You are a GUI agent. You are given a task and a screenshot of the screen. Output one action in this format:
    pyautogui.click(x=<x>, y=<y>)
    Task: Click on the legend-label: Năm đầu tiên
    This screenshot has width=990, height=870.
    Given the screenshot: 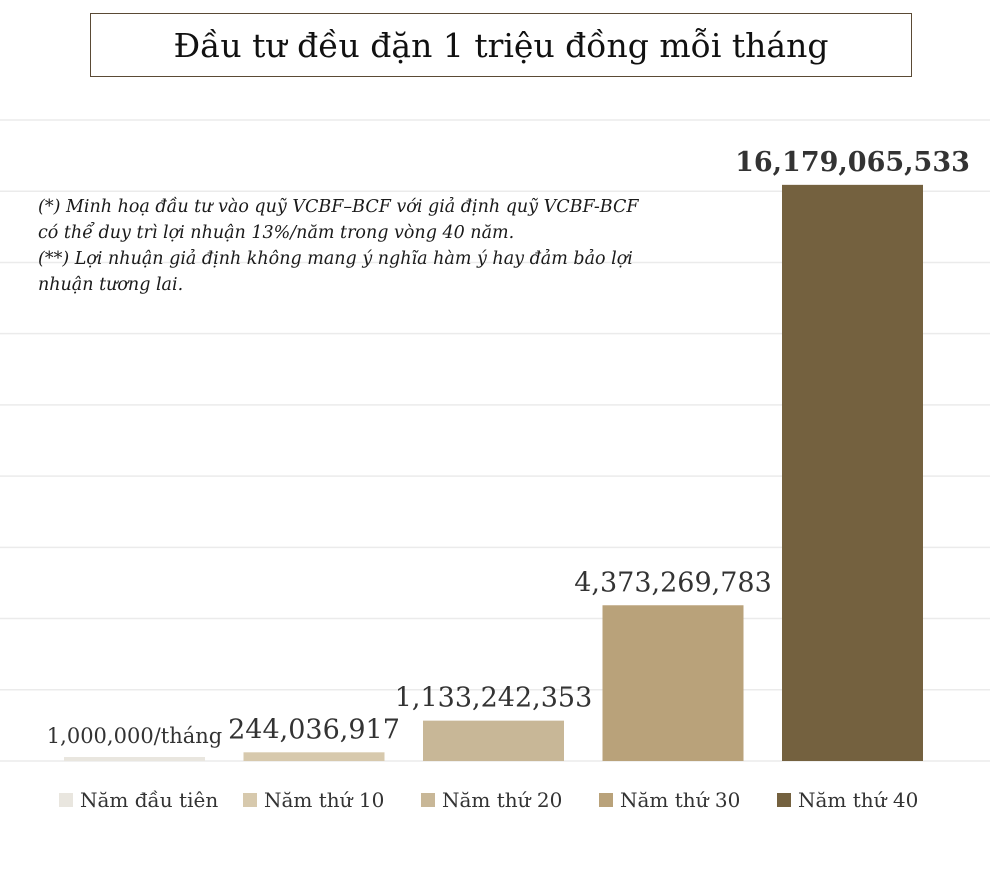 What is the action you would take?
    pyautogui.click(x=149, y=800)
    